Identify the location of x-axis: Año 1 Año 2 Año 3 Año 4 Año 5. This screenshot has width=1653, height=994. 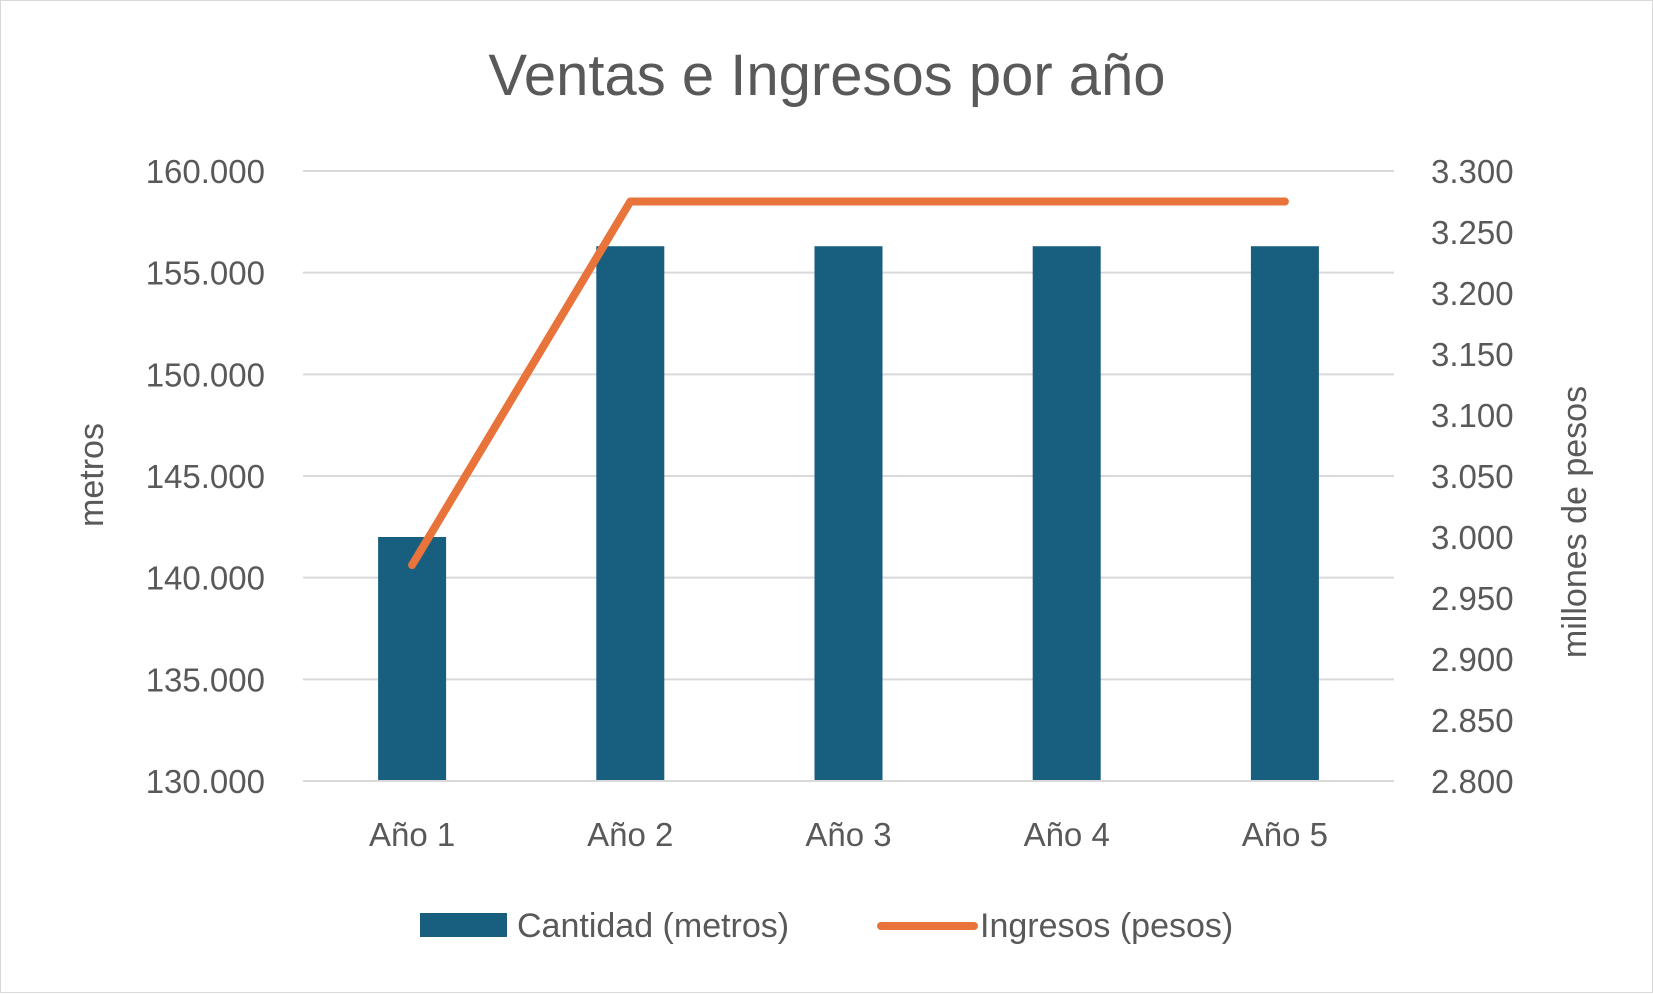
(848, 816).